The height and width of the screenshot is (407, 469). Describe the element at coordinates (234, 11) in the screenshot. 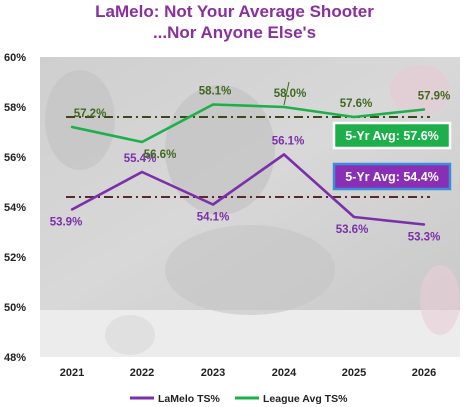

I see `chart-title: LaMelo: Not Your Average Shooter` at that location.